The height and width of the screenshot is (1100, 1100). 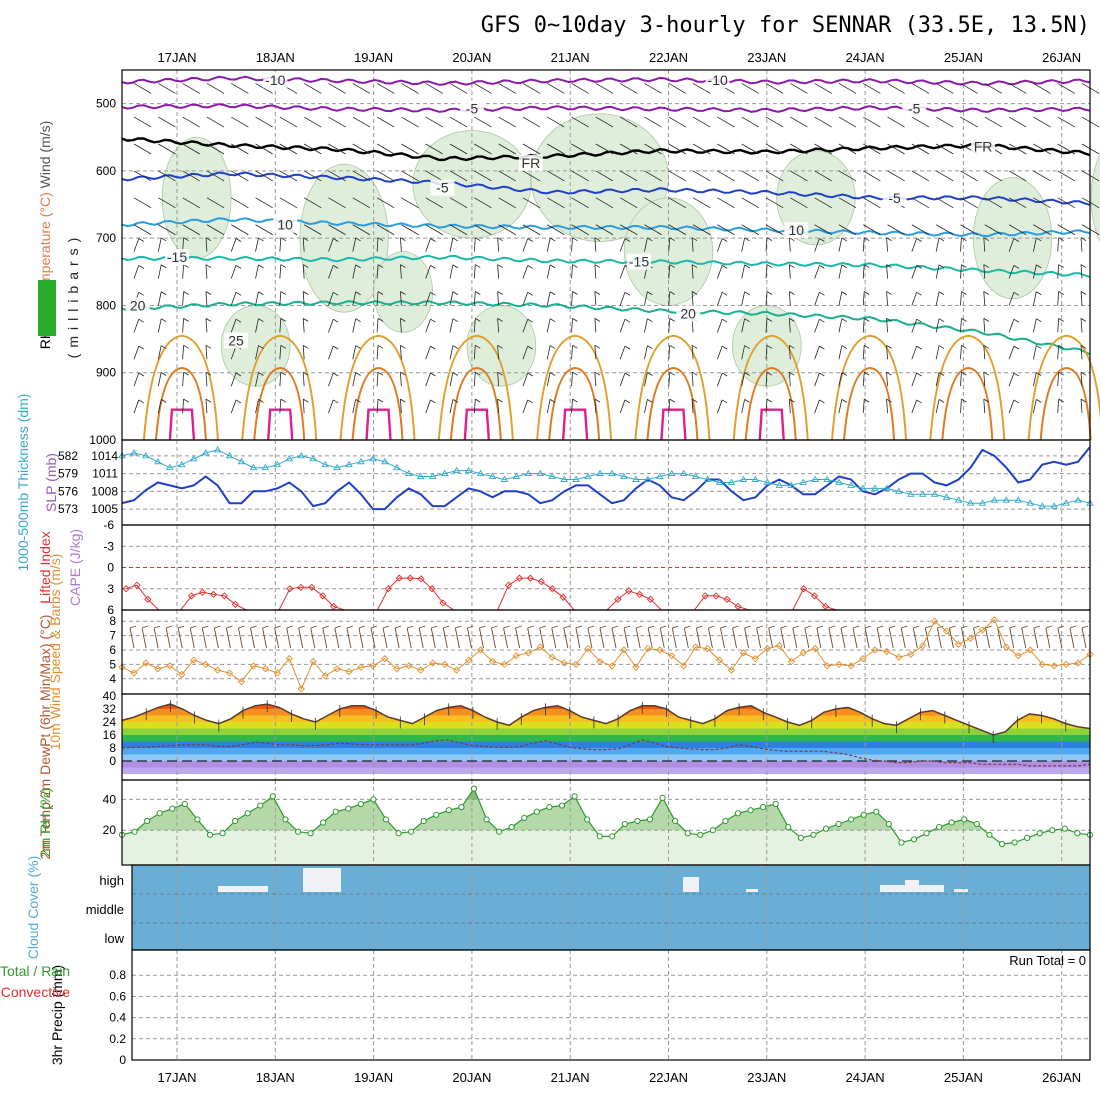 What do you see at coordinates (68, 509) in the screenshot?
I see `thickness-tick: 573` at bounding box center [68, 509].